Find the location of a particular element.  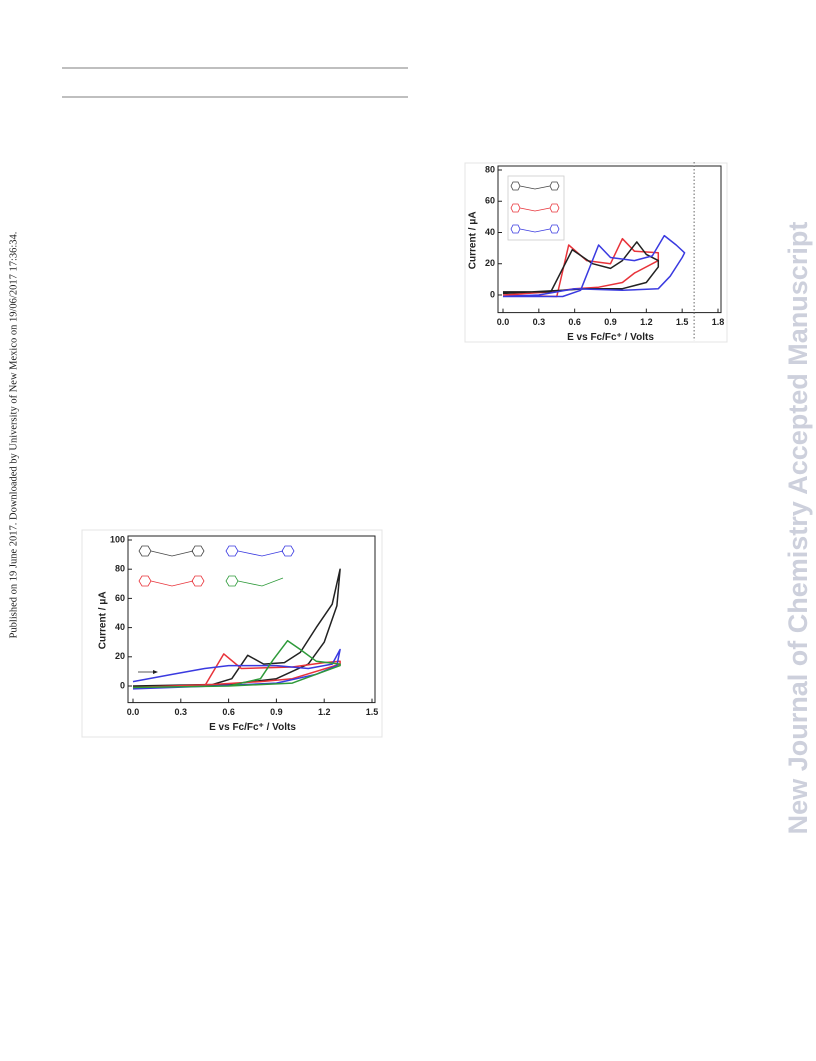

y-tick-label: 100 is located at coordinates (117, 539).